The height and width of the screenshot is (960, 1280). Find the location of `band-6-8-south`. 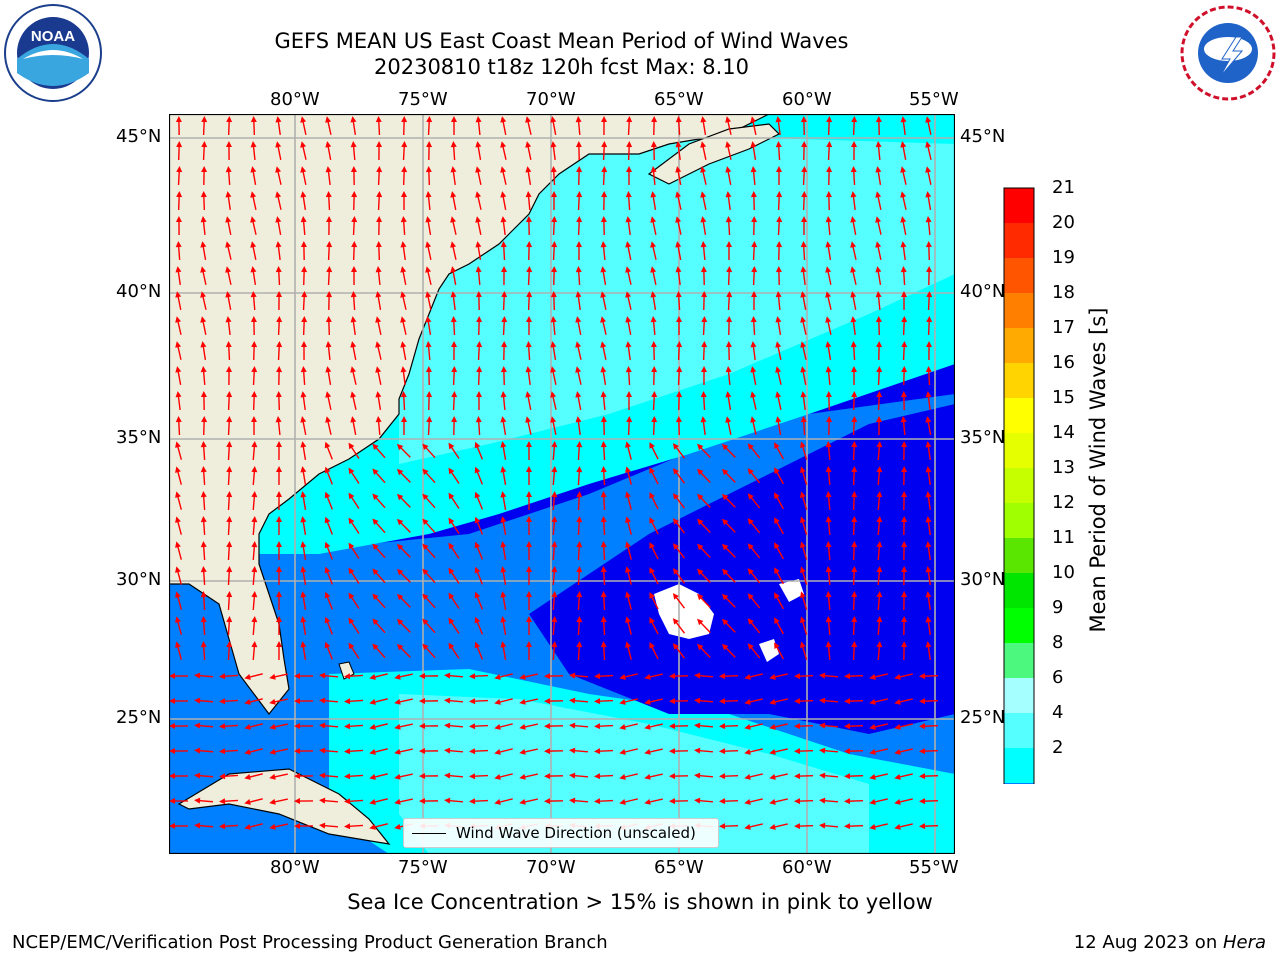

band-6-8-south is located at coordinates (634, 774).